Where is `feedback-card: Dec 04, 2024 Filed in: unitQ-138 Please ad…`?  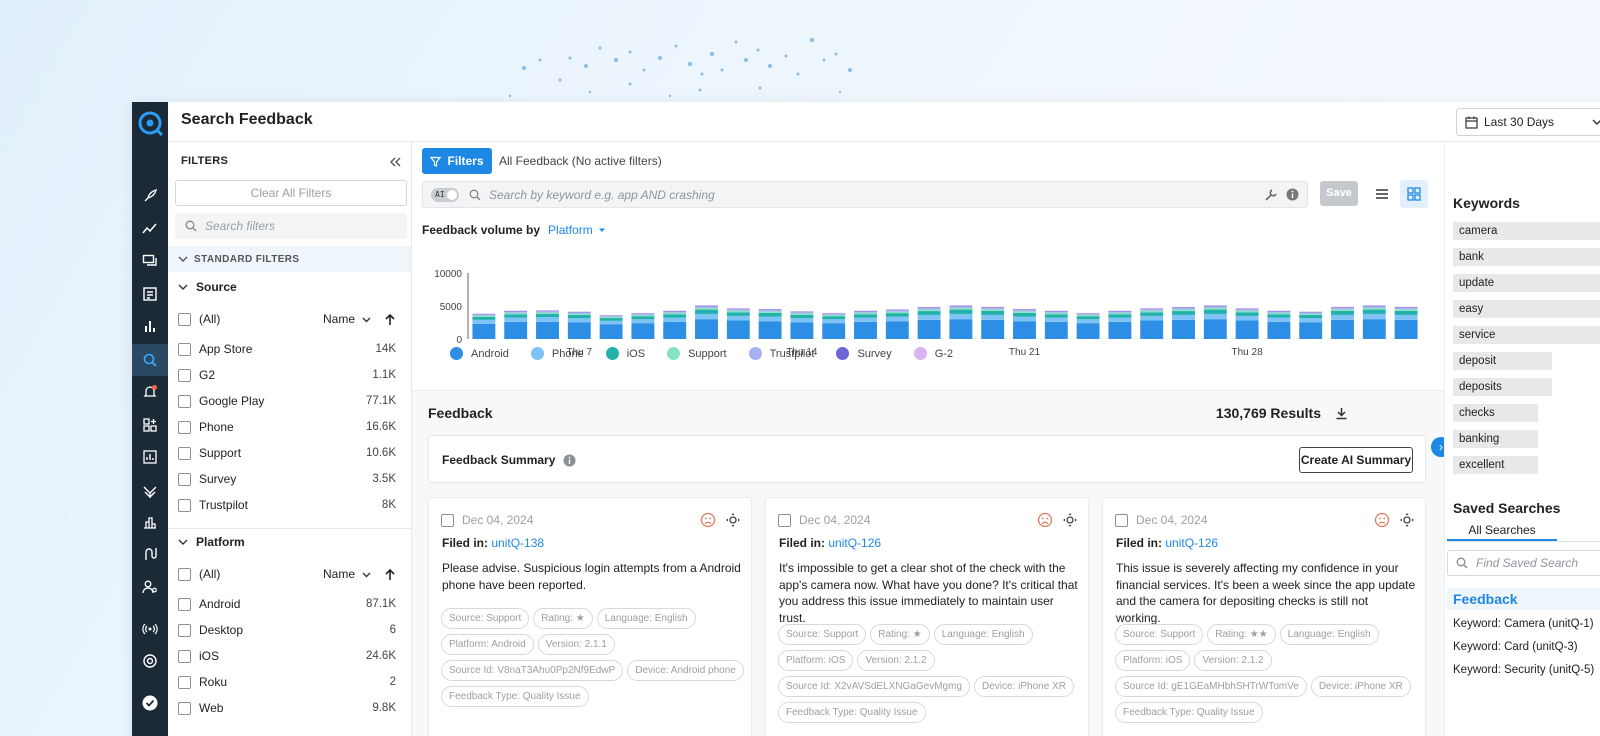
feedback-card: Dec 04, 2024 Filed in: unitQ-138 Please ad… is located at coordinates (590, 616).